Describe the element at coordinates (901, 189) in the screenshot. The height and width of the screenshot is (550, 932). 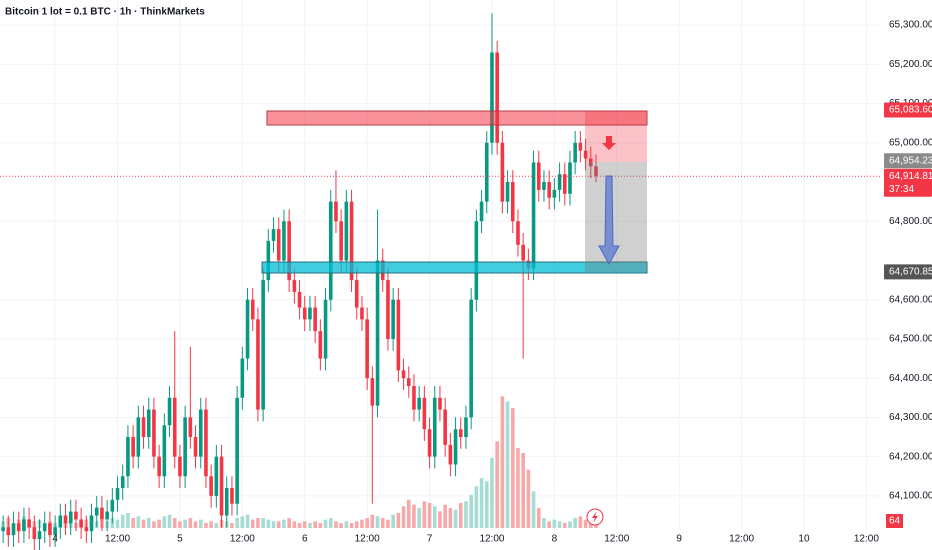
I see `countdown-label: 37:34` at that location.